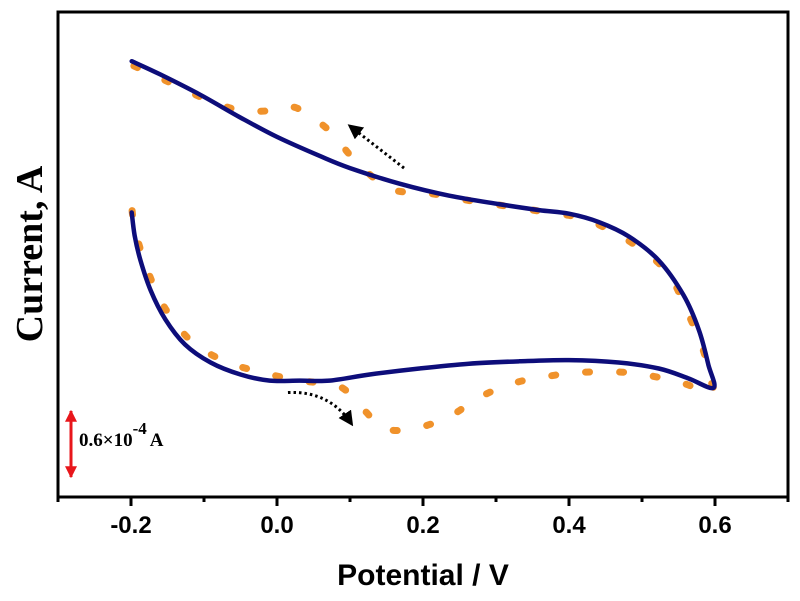 Image resolution: width=800 pixels, height=601 pixels. Describe the element at coordinates (140, 428) in the screenshot. I see `scale-bar-exponent: -4` at that location.